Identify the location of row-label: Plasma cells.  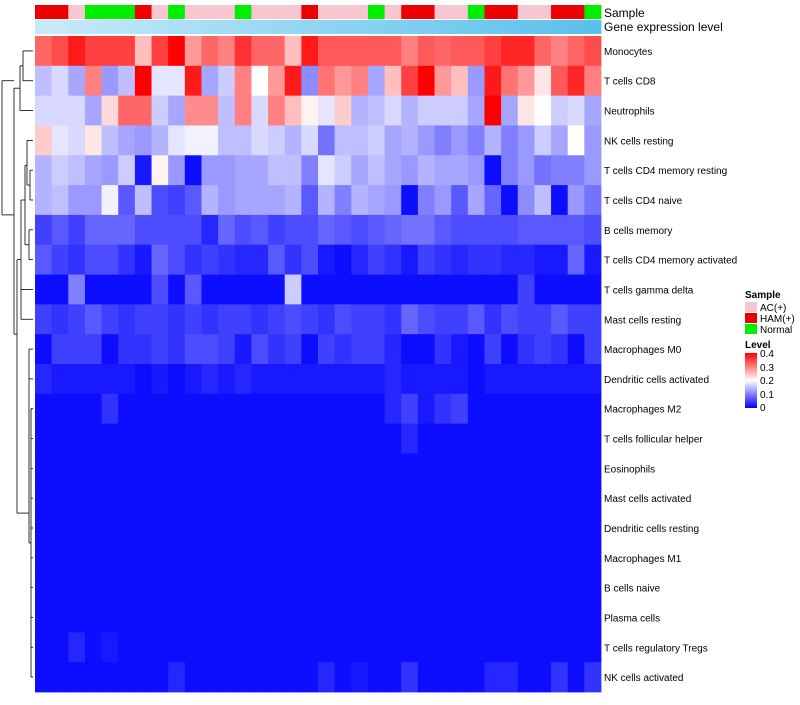
(632, 618).